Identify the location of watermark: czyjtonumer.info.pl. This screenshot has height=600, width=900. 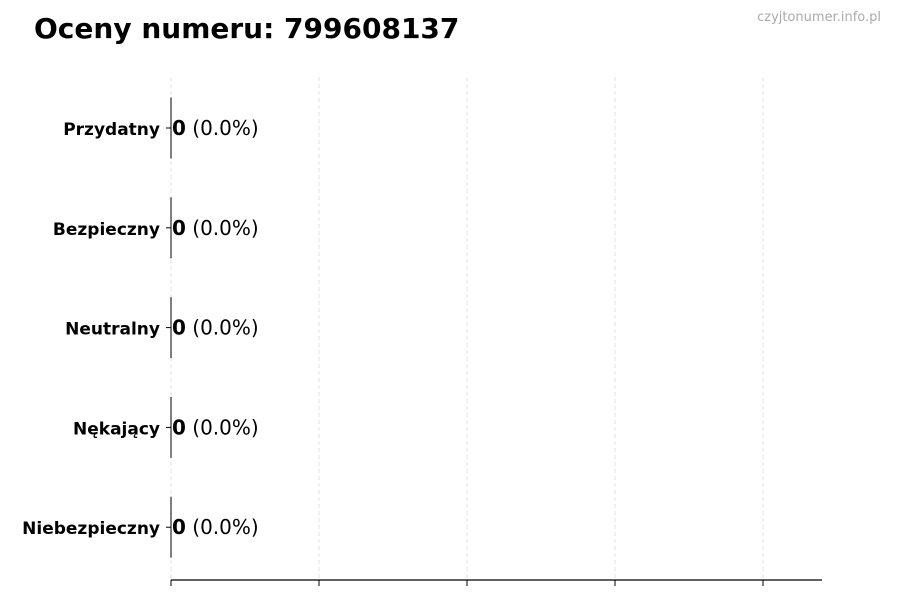
(819, 17).